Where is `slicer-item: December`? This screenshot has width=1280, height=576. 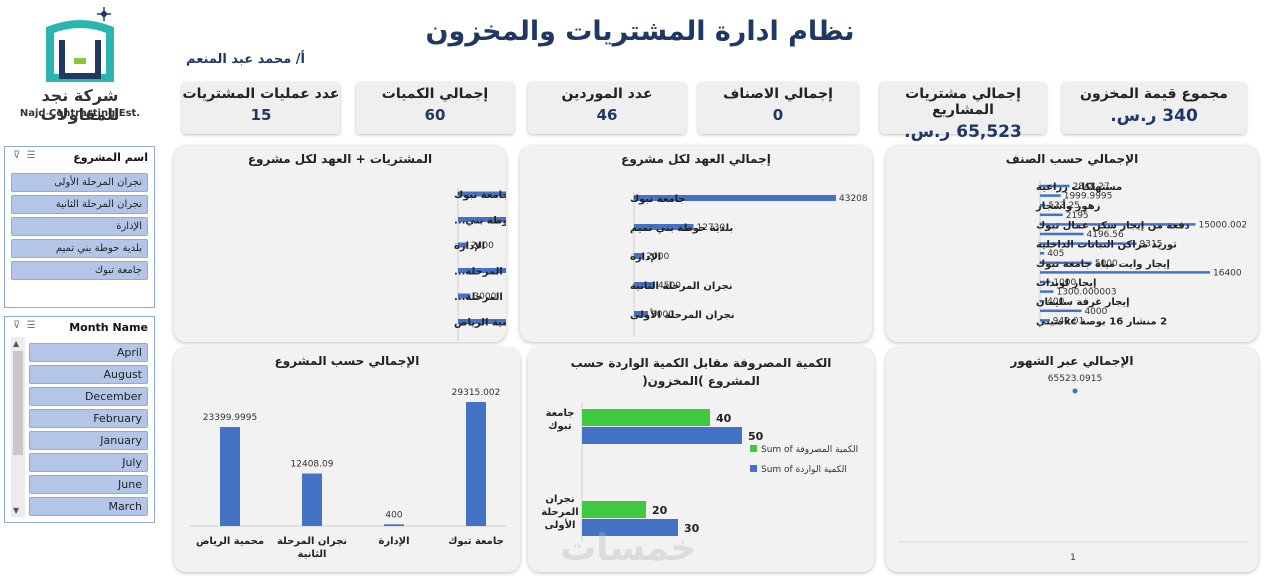 slicer-item: December is located at coordinates (88, 396).